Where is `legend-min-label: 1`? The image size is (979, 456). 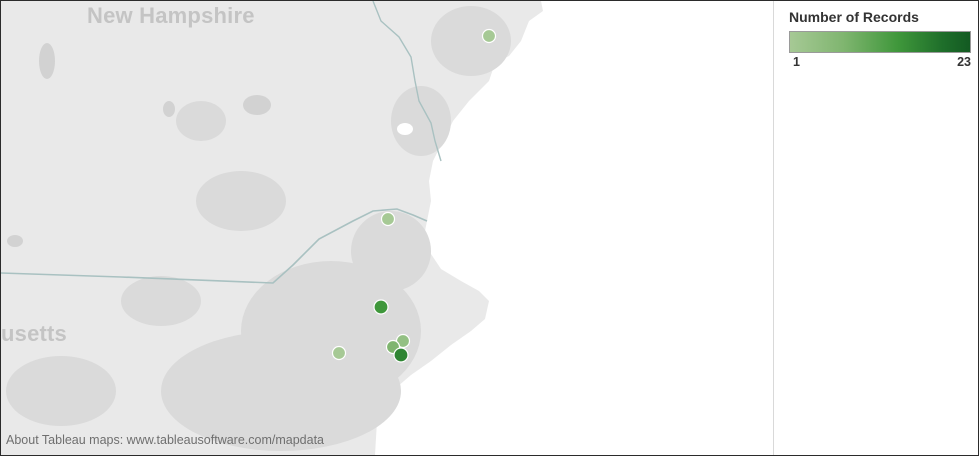
legend-min-label: 1 is located at coordinates (796, 62).